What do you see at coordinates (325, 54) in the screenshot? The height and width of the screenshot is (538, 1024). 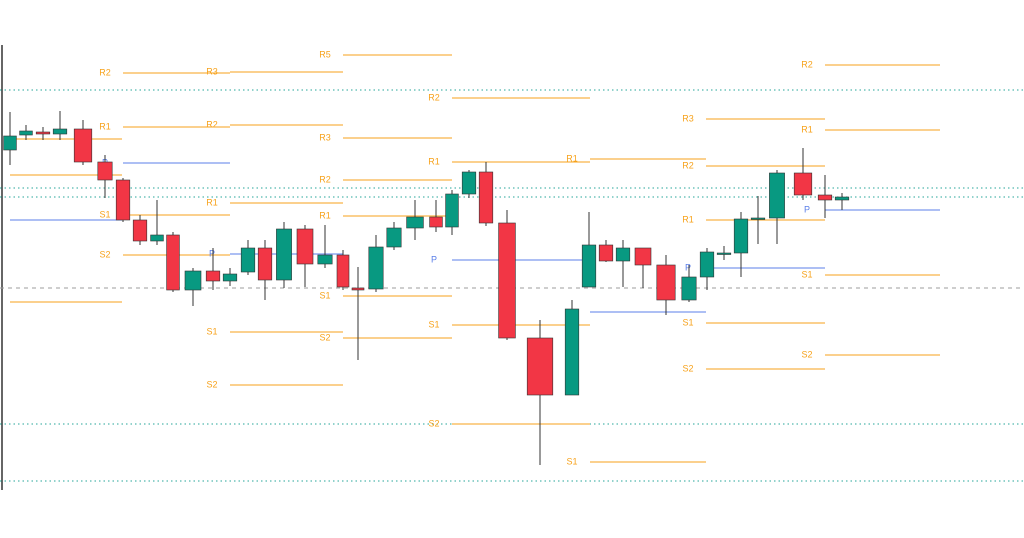 I see `pivot-label: R5` at bounding box center [325, 54].